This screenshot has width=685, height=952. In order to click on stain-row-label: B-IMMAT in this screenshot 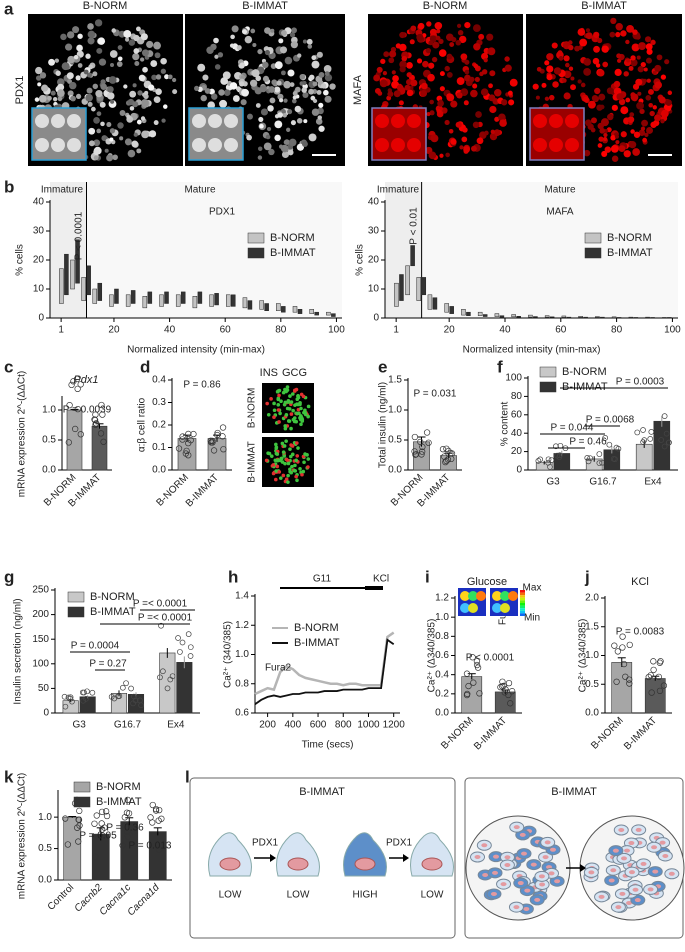, I will do `click(252, 461)`.